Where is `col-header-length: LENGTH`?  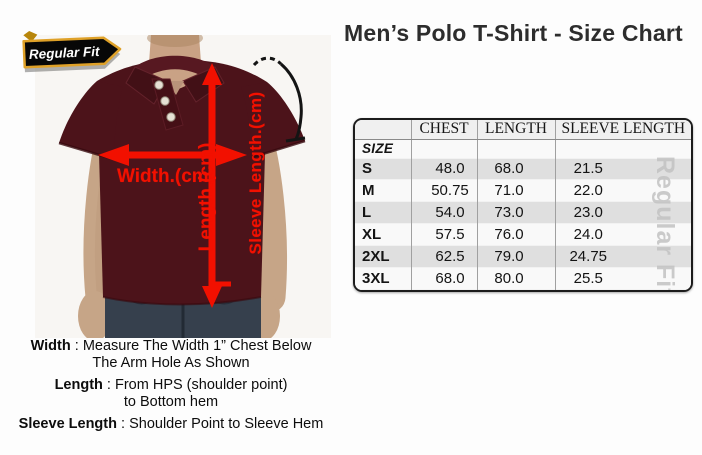
col-header-length: LENGTH is located at coordinates (515, 130).